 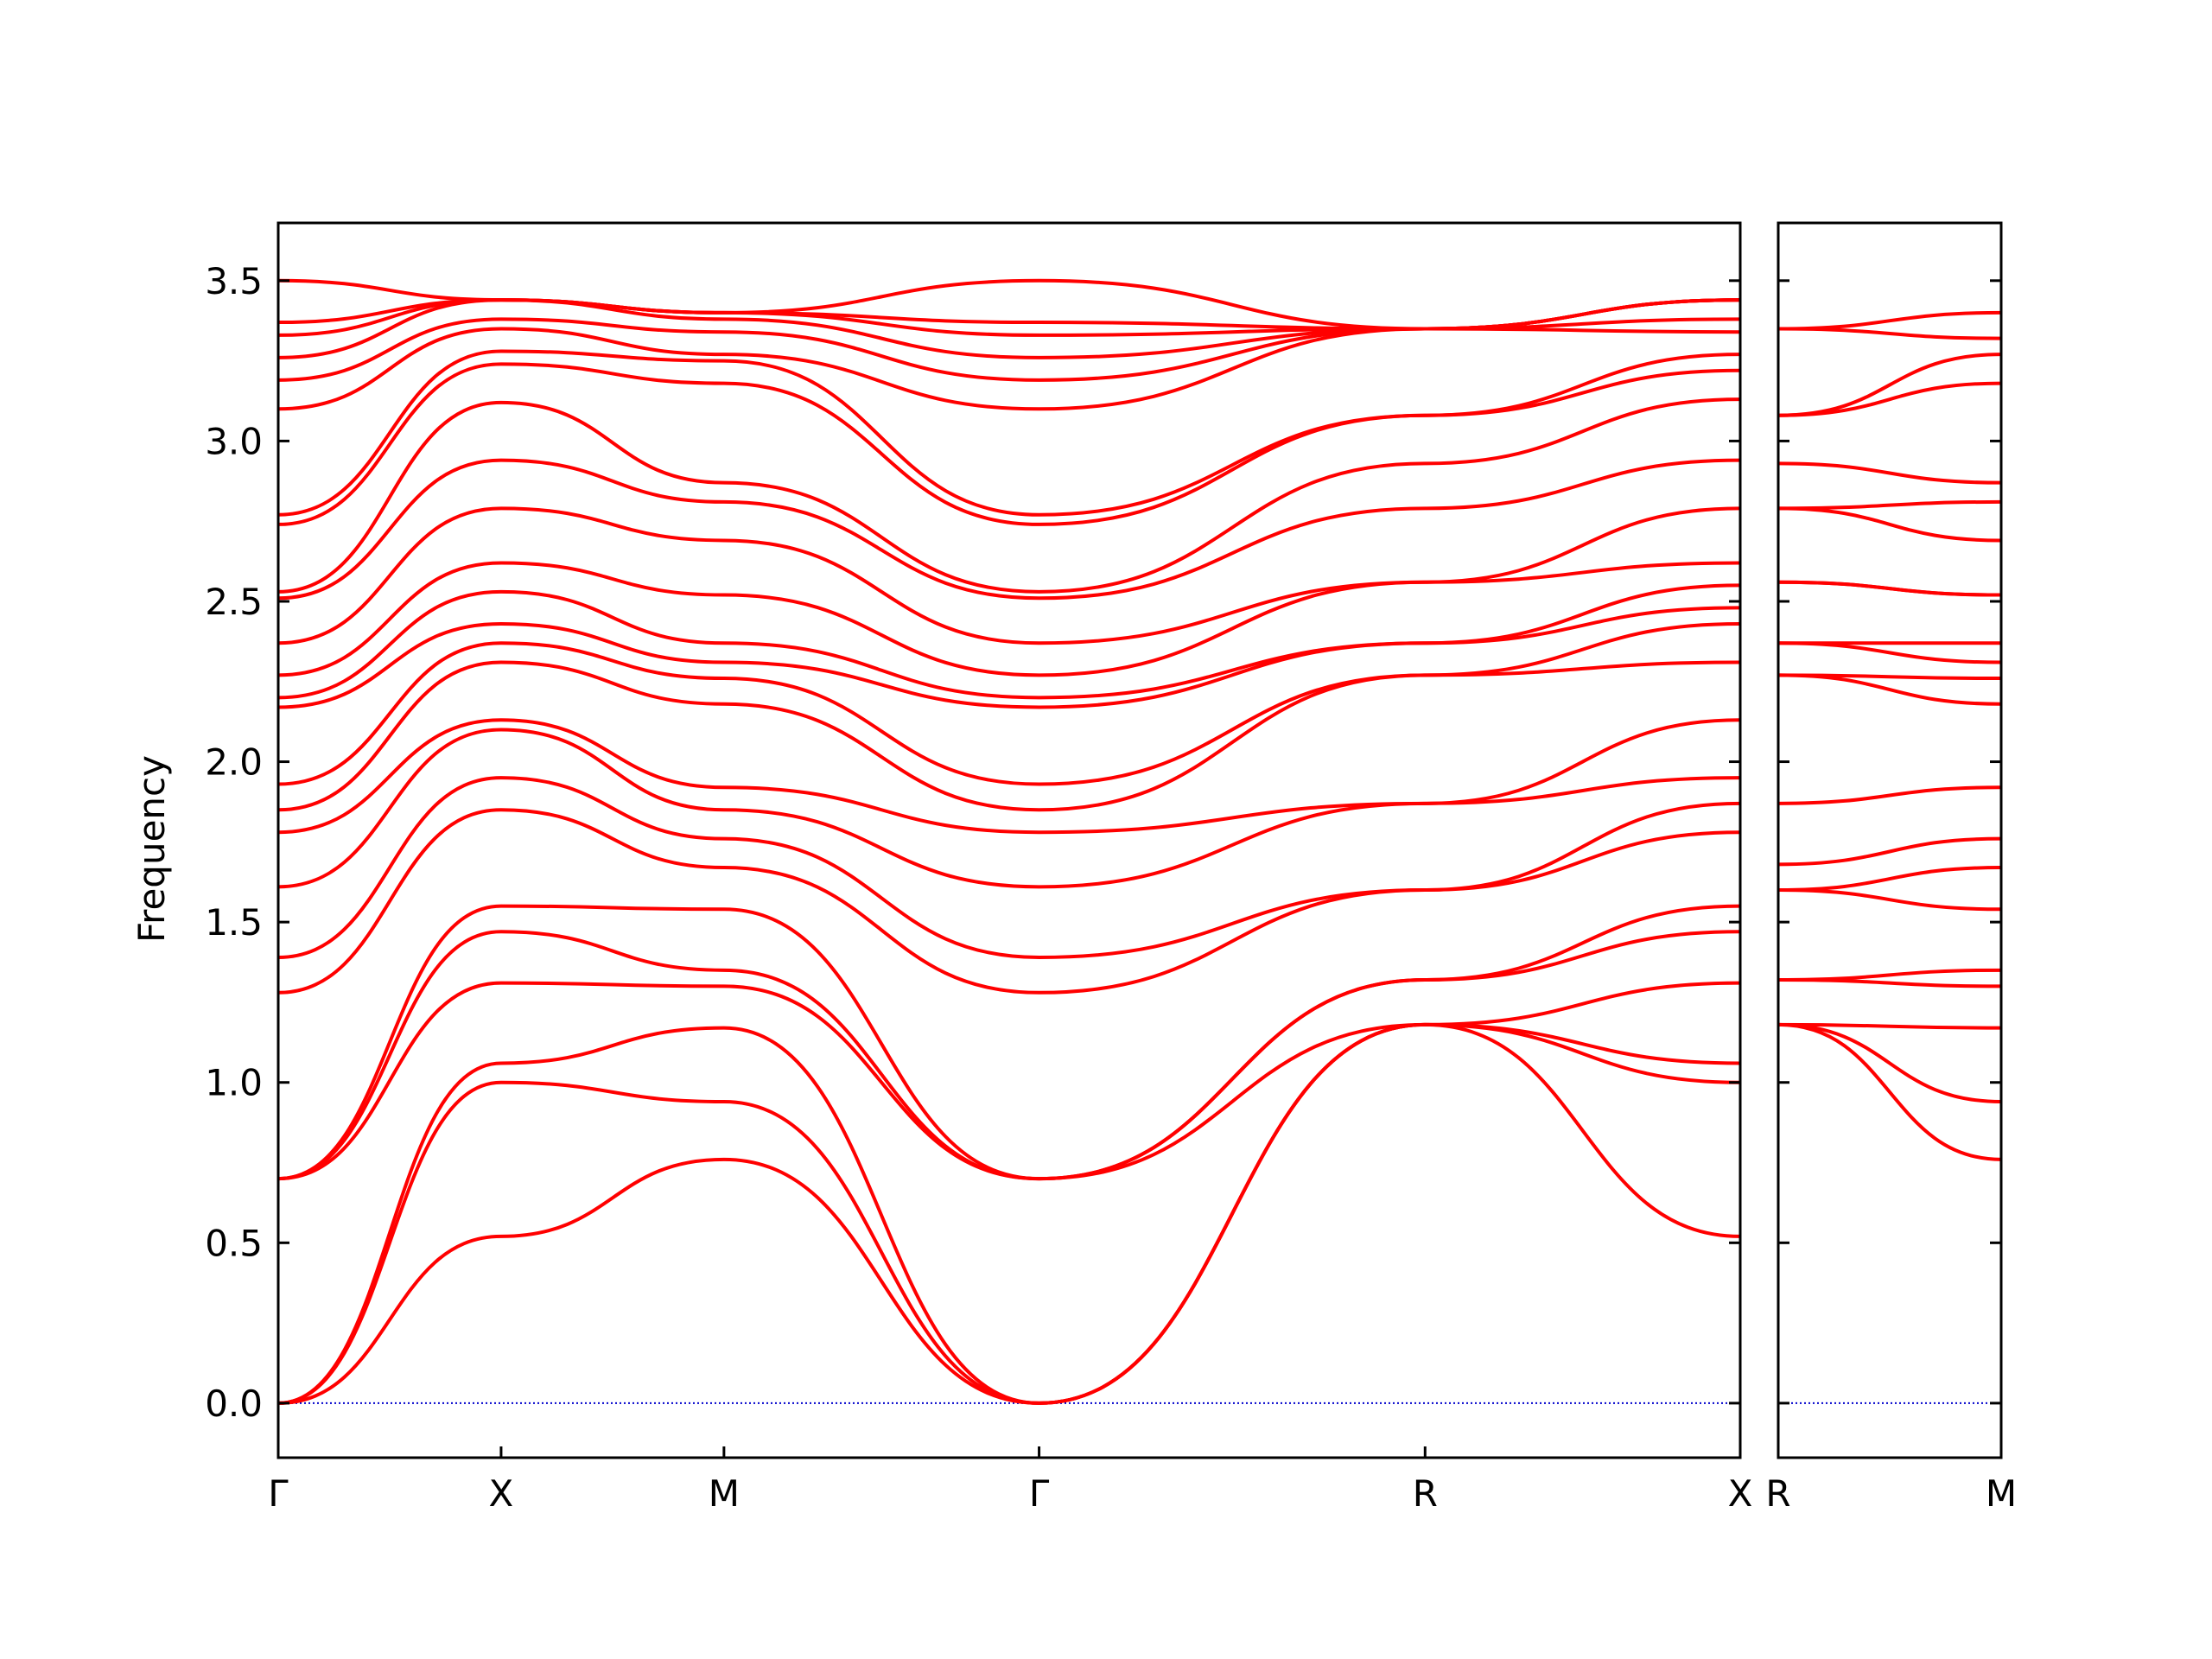 What do you see at coordinates (234, 922) in the screenshot?
I see `y-tick-label: 1.5` at bounding box center [234, 922].